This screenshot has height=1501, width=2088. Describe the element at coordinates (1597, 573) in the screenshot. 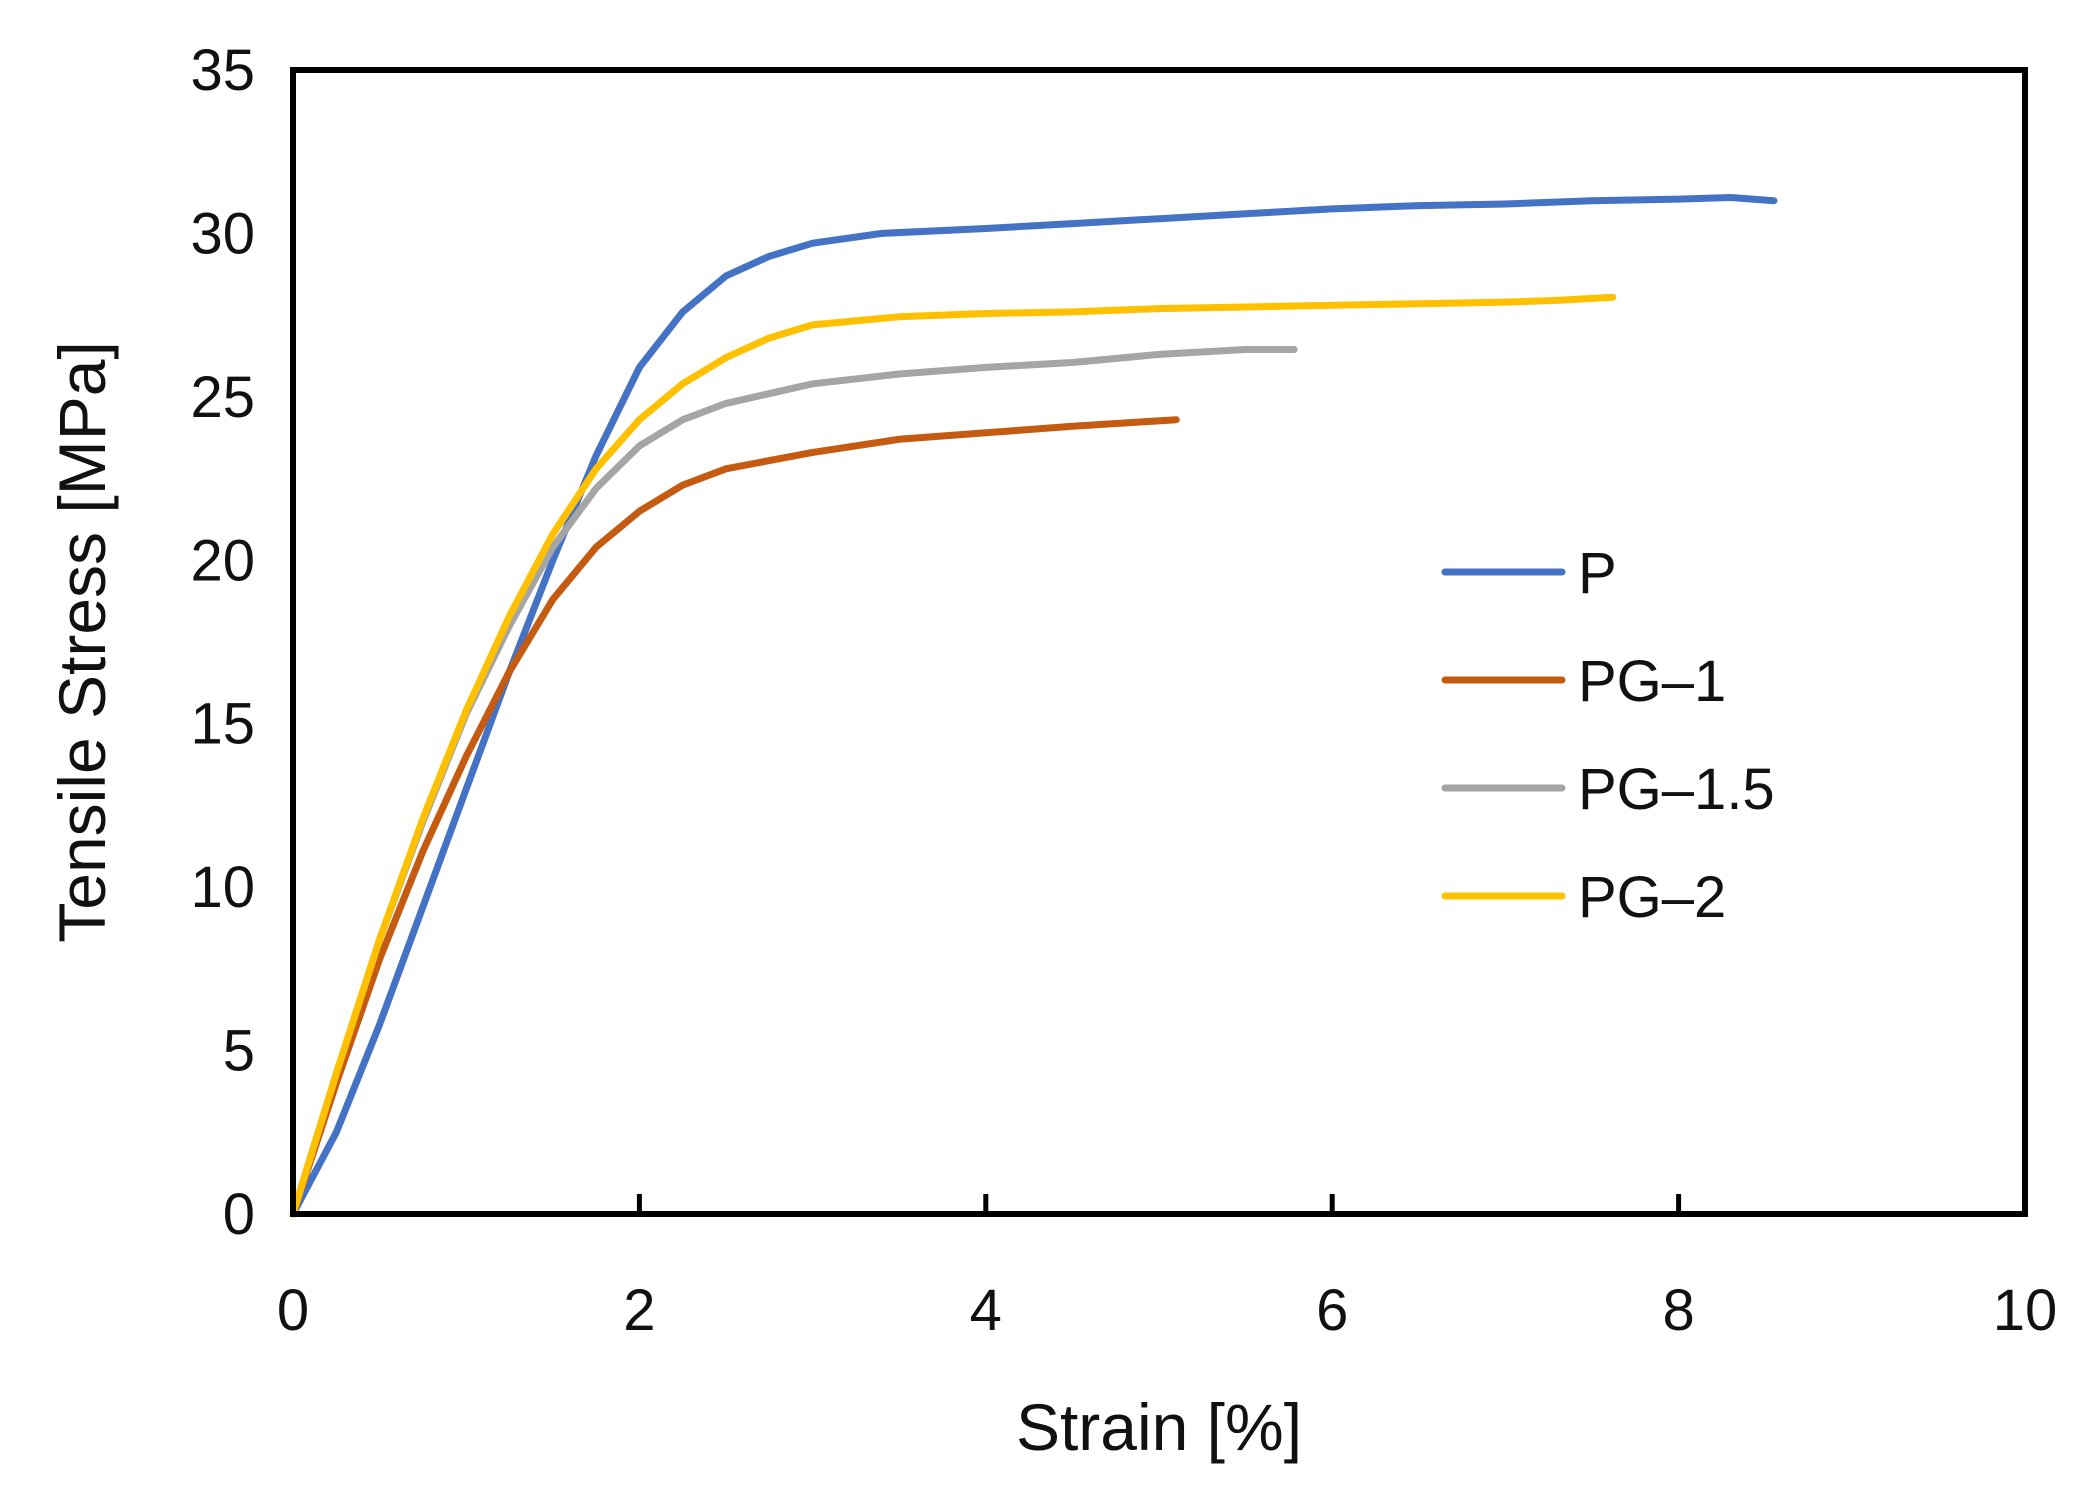

I see `legend-label-0: P` at that location.